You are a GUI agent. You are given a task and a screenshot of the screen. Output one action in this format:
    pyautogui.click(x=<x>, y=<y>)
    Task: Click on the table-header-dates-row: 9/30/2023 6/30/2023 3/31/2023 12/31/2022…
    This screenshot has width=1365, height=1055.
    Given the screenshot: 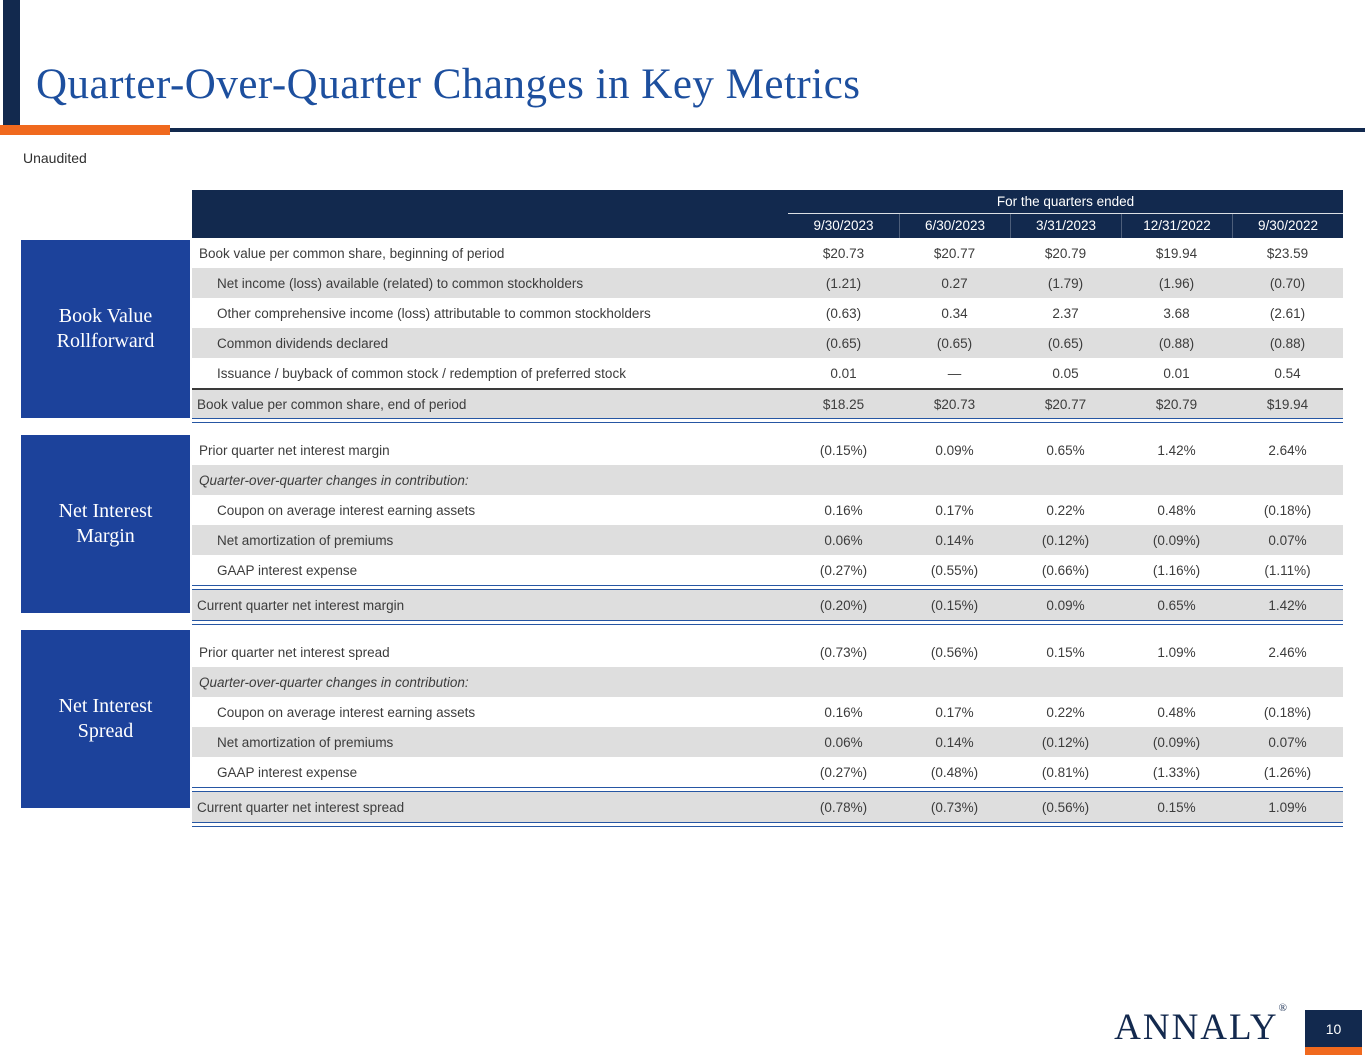 What is the action you would take?
    pyautogui.click(x=767, y=226)
    